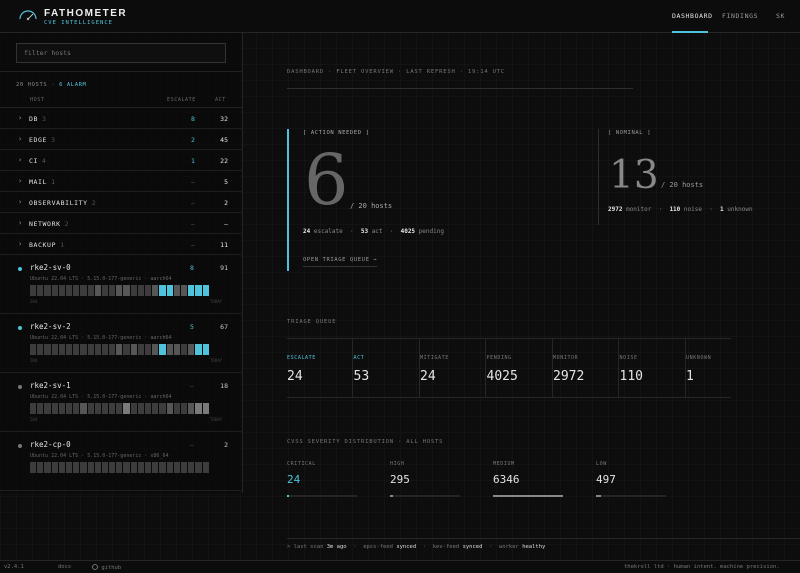 This screenshot has height=573, width=800. What do you see at coordinates (320, 367) in the screenshot?
I see `triage-cell-escalate: ESCALATE 24` at bounding box center [320, 367].